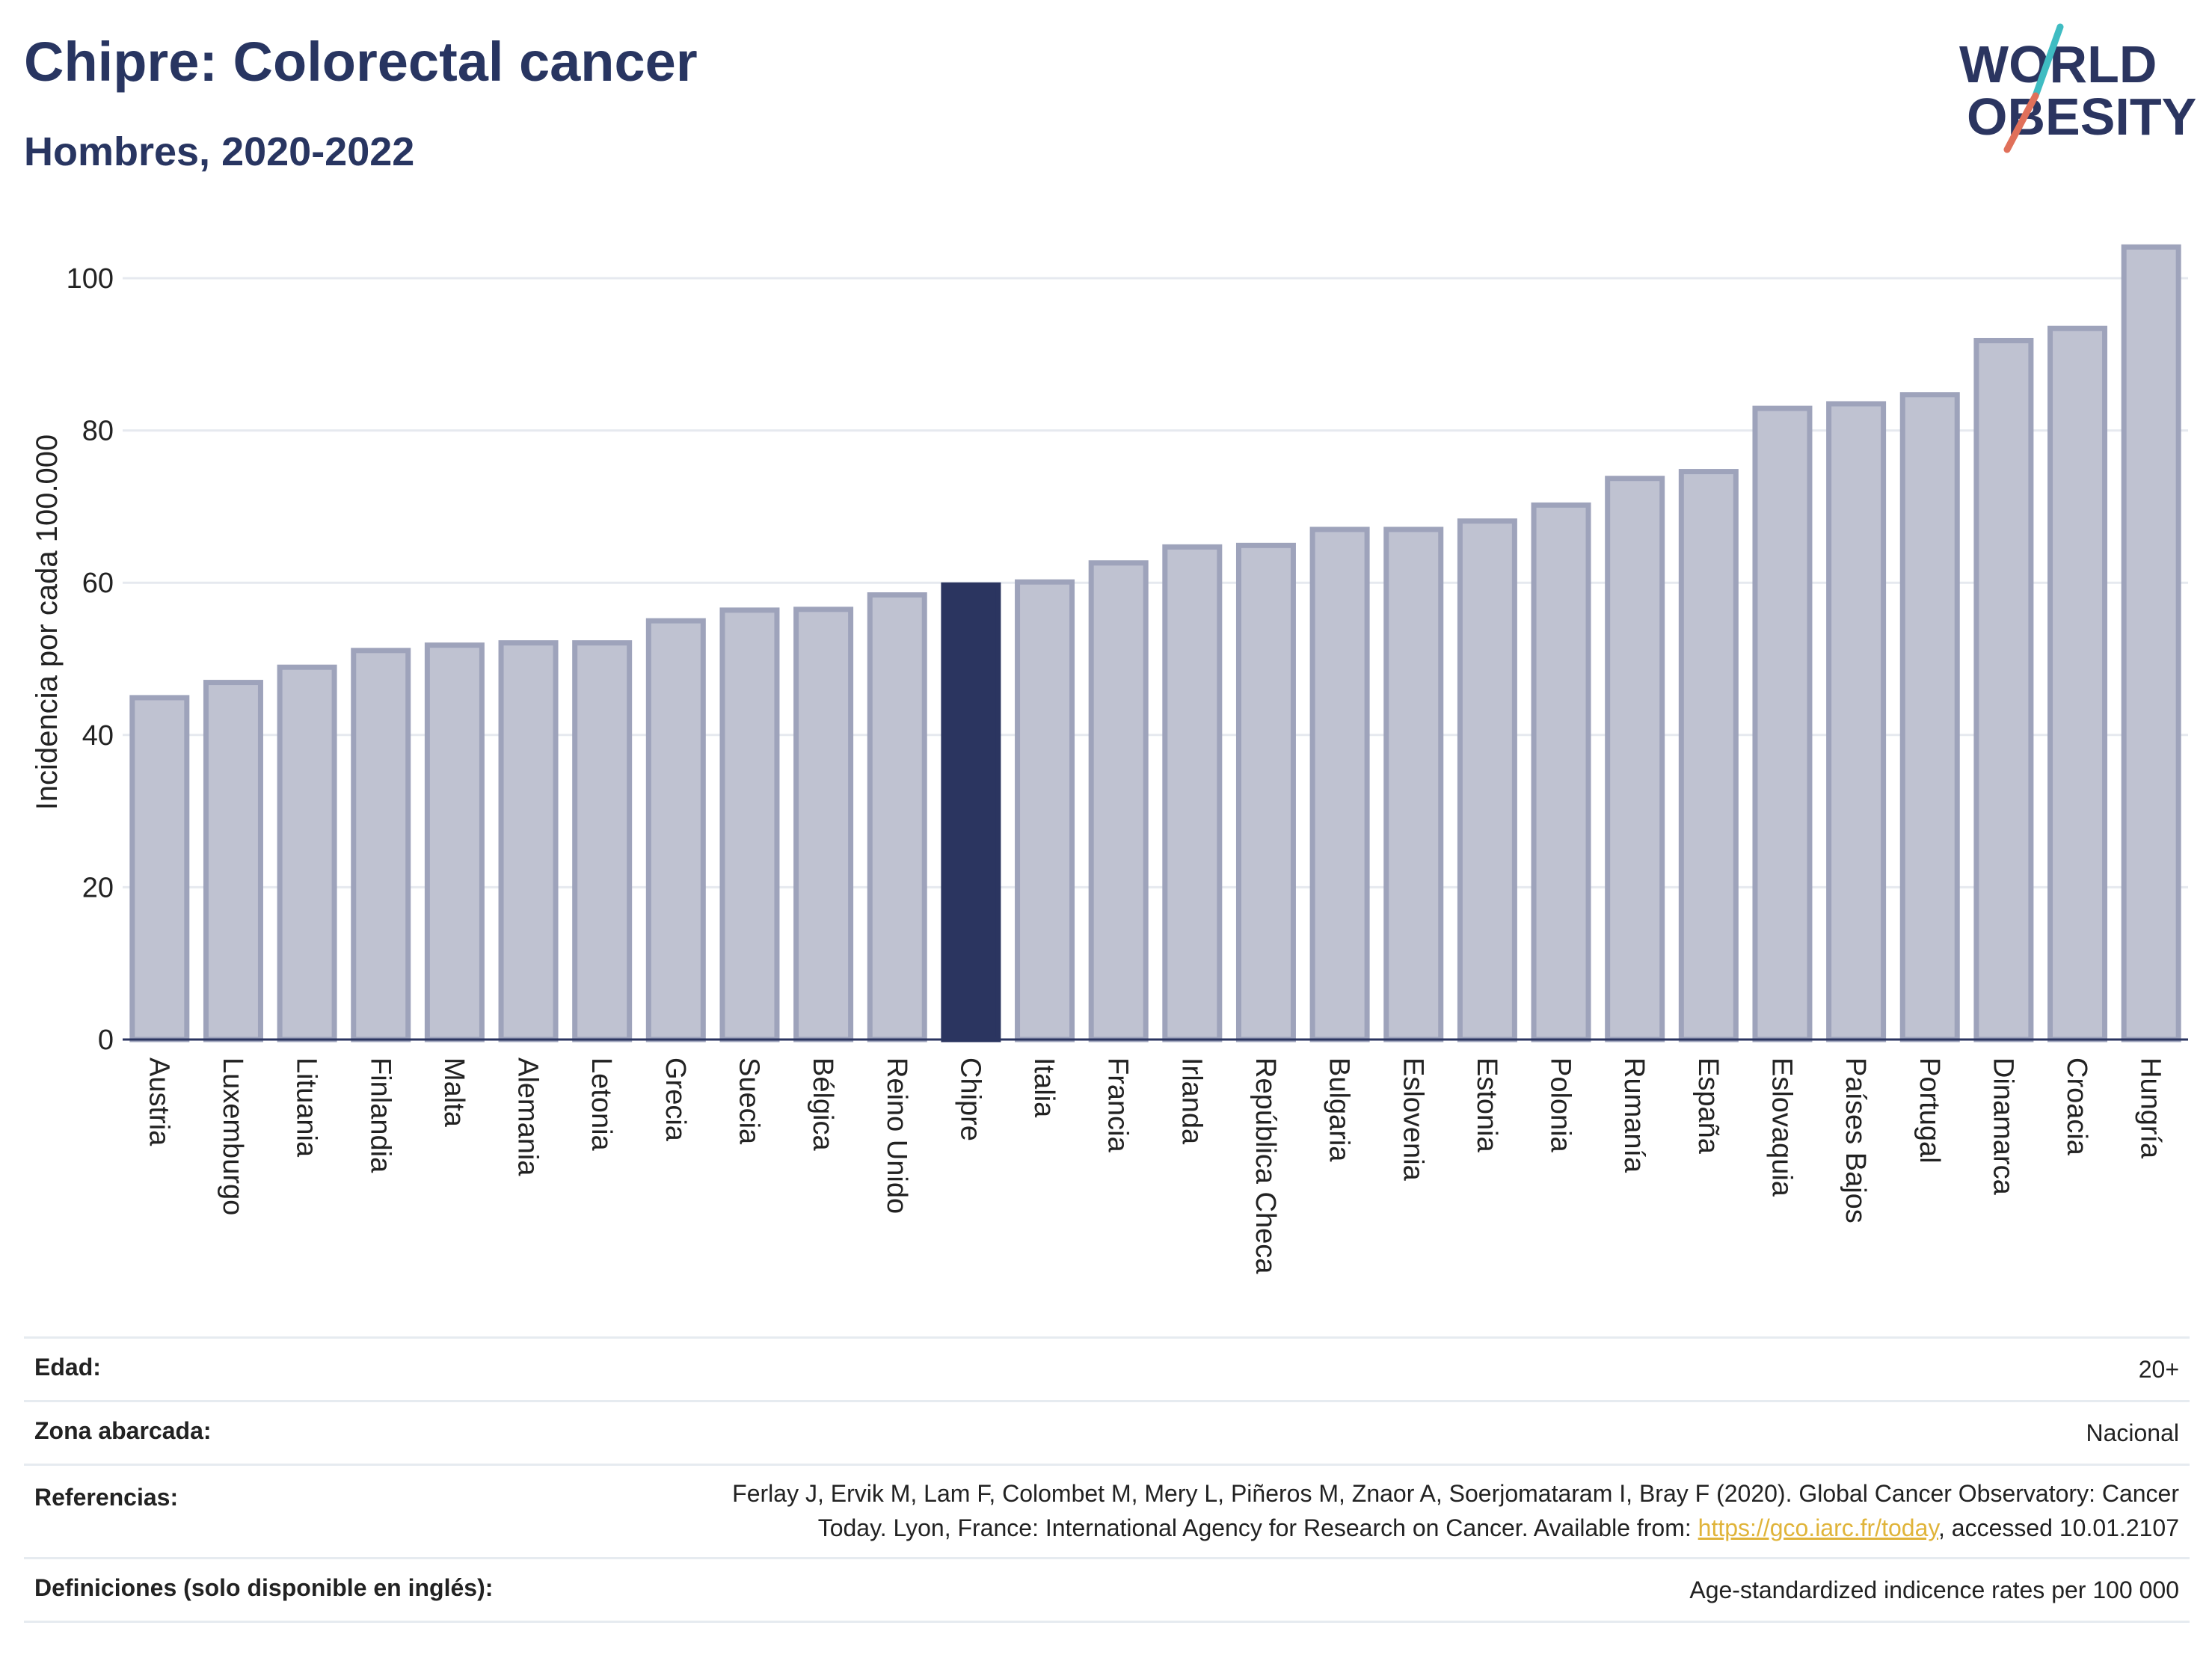  Describe the element at coordinates (1045, 811) in the screenshot. I see `bar-italia` at that location.